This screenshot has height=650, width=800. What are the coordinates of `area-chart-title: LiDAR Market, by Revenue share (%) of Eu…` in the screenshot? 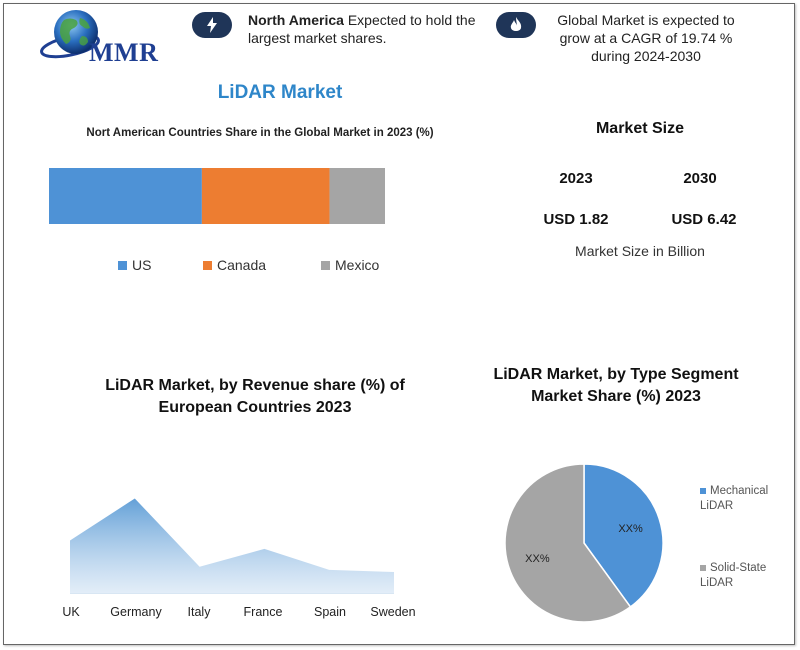 It's located at (255, 396).